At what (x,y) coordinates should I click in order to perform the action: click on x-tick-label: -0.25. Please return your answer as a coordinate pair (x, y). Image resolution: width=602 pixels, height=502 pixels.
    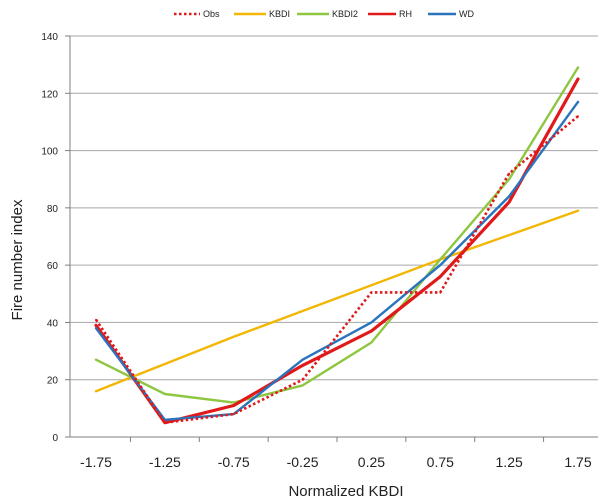
    Looking at the image, I should click on (303, 462).